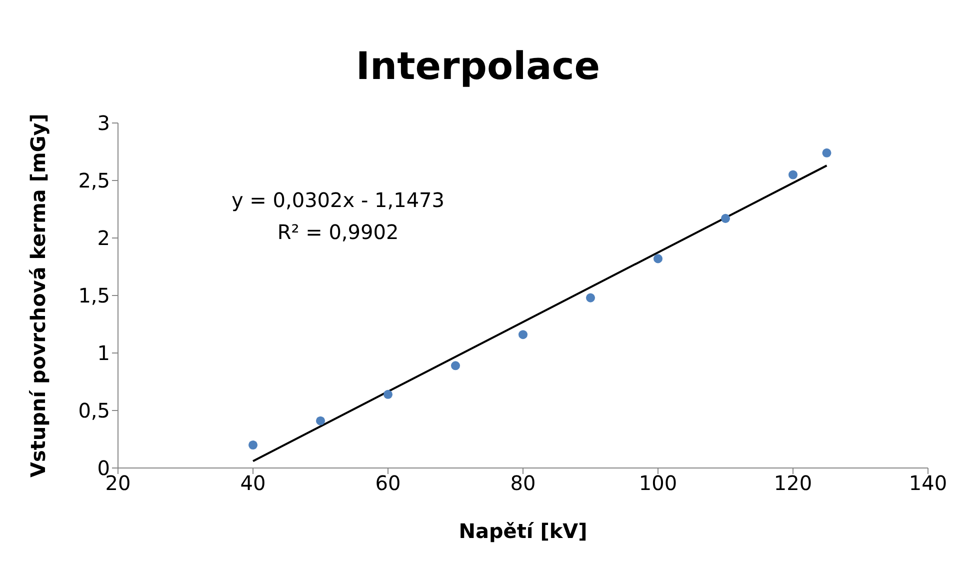 Image resolution: width=955 pixels, height=578 pixels. Describe the element at coordinates (103, 123) in the screenshot. I see `y-tick-label: 3` at that location.